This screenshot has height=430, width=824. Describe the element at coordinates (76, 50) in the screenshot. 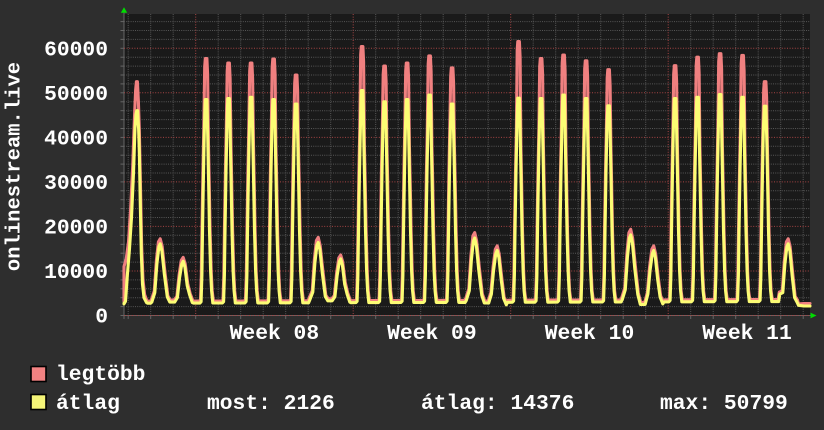

I see `svg-text: 60000` at that location.